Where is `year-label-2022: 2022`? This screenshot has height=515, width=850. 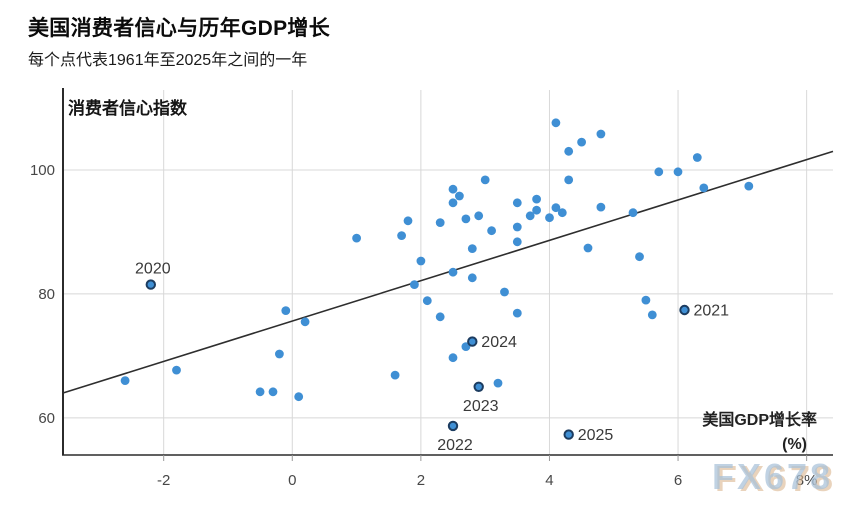
year-label-2022: 2022 is located at coordinates (455, 445).